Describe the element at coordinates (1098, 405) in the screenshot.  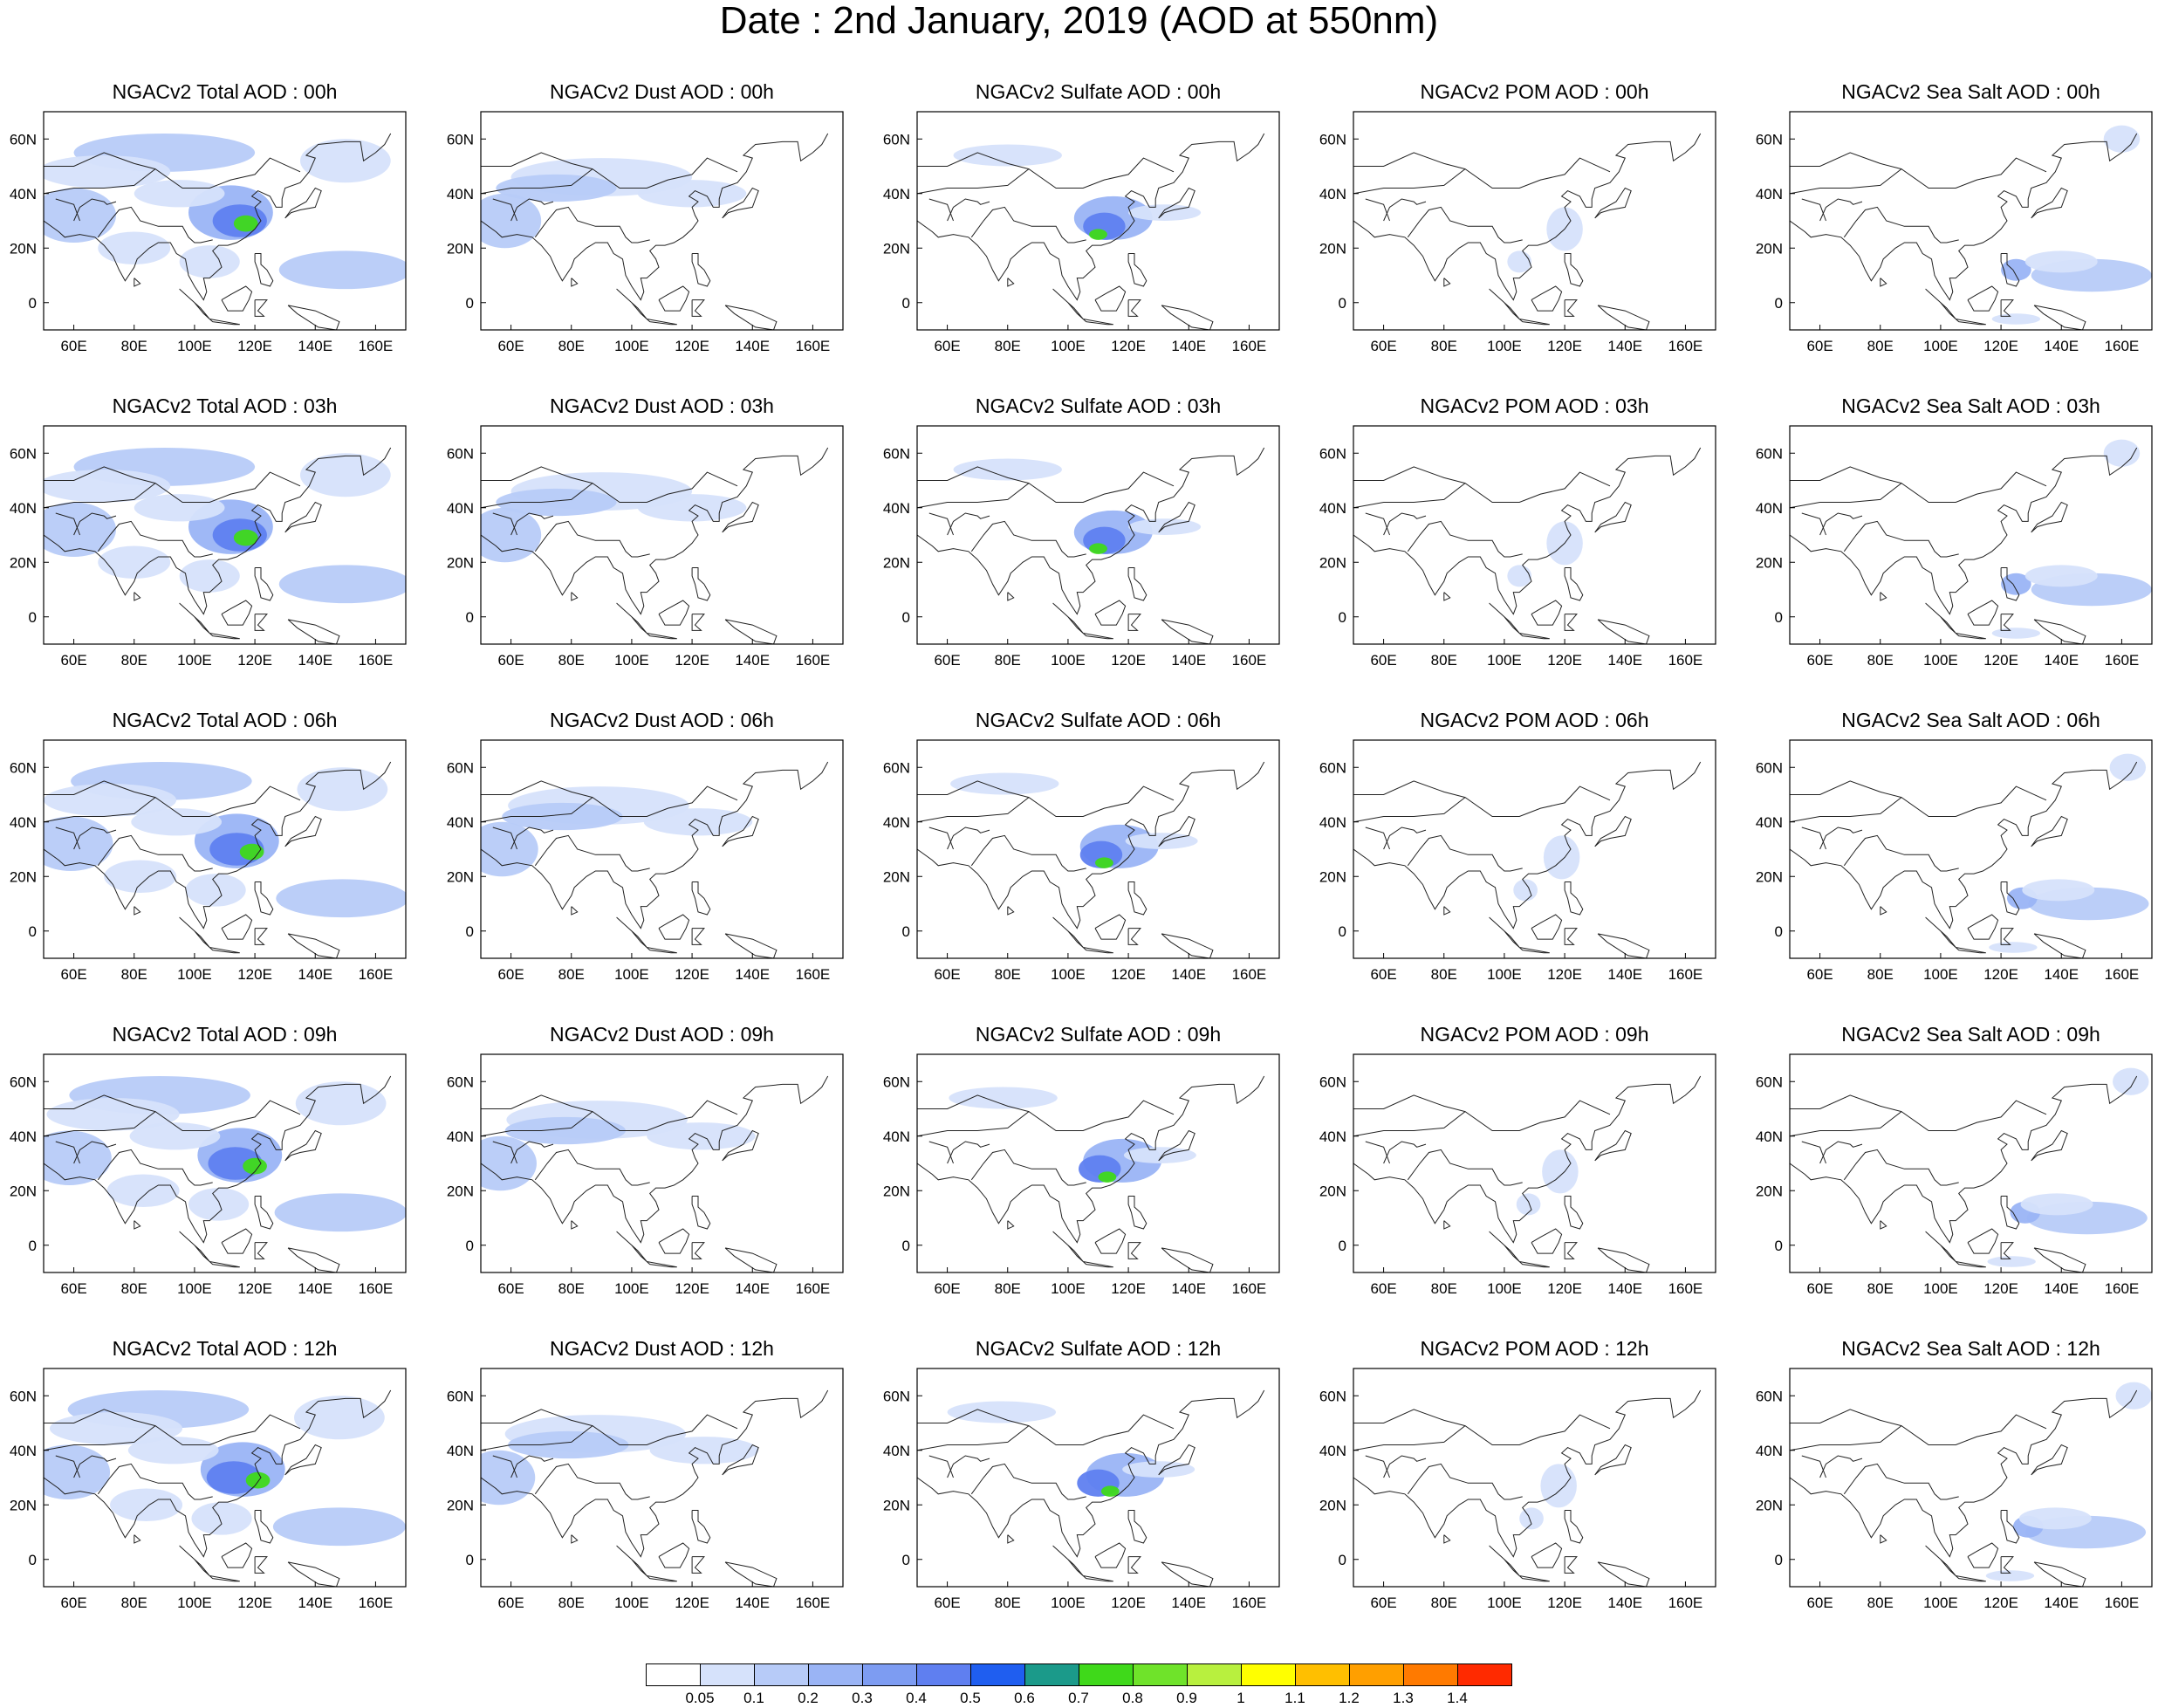
I see `panel-title-sulfate-1: NGACv2 Sulfate AOD : 03h` at that location.